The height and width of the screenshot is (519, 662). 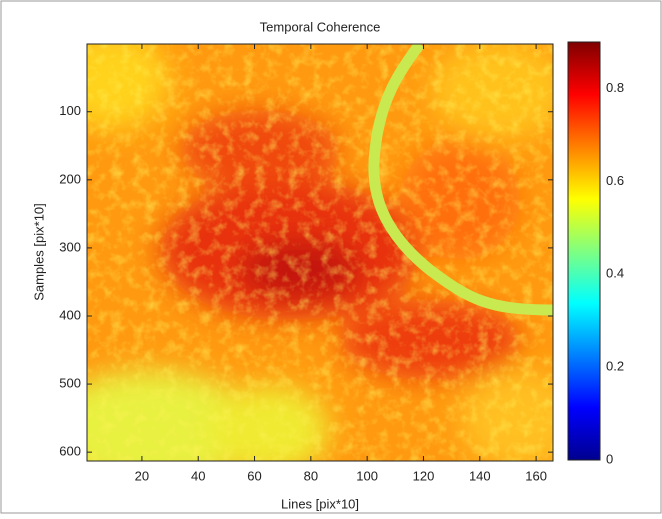 I want to click on x-tick-label: 60, so click(x=254, y=475).